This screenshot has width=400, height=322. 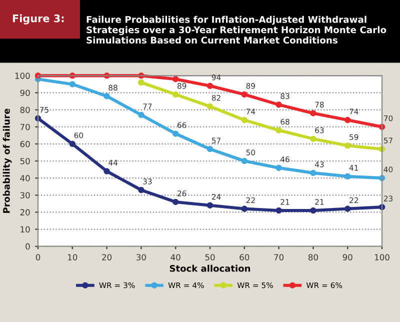 I want to click on x-axis-title: Stock allocation, so click(x=210, y=268).